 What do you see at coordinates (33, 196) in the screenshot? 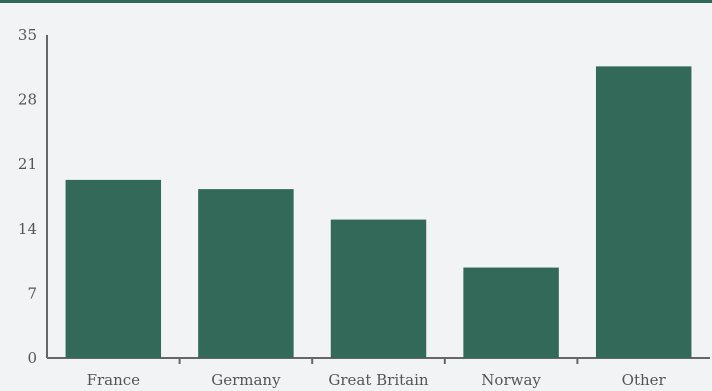
I see `y-axis: 0 7 14 21 28 35` at bounding box center [33, 196].